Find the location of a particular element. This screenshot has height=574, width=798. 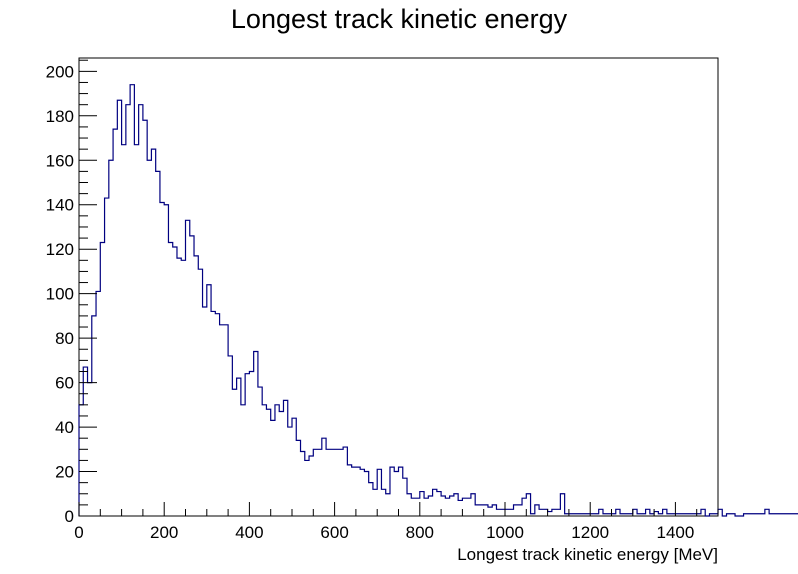

y-tick-label: 80 is located at coordinates (64, 338).